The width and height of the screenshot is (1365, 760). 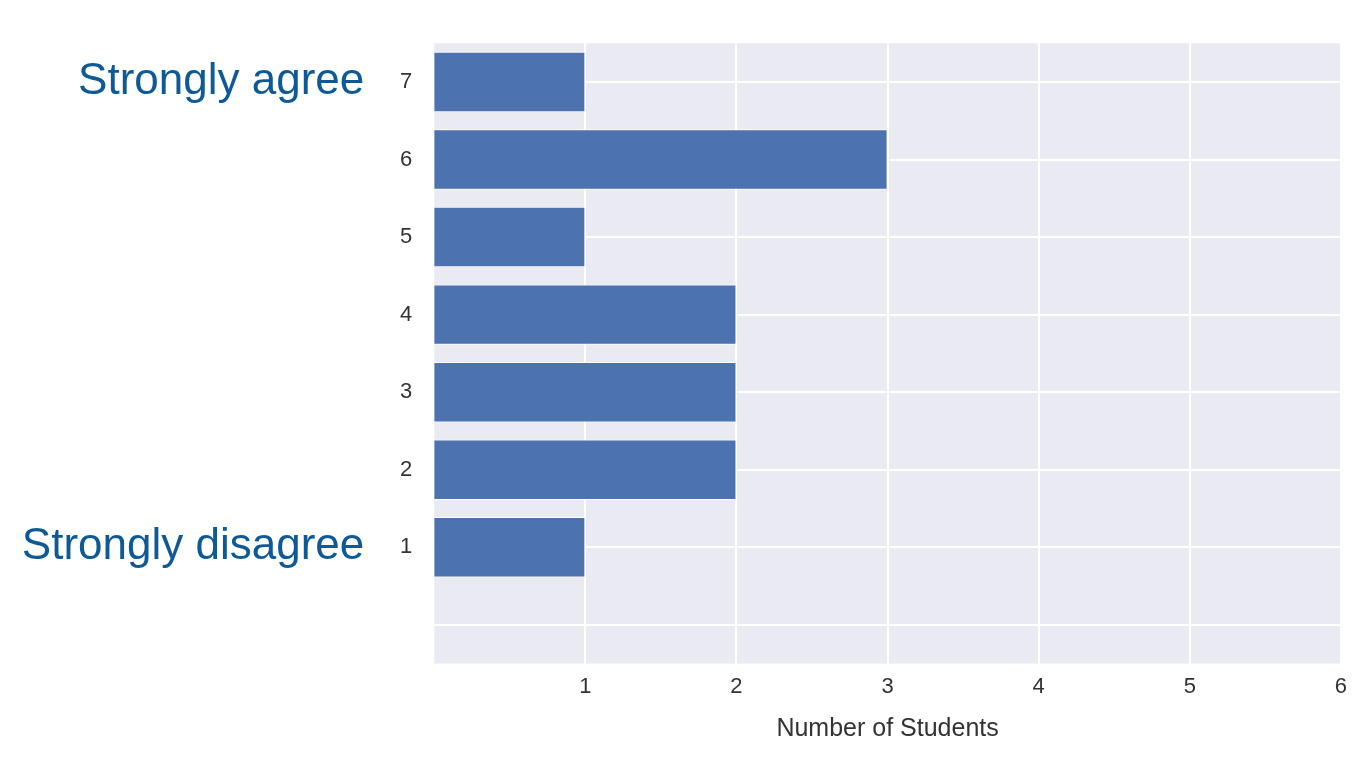 What do you see at coordinates (406, 158) in the screenshot?
I see `y-tick-label: 6` at bounding box center [406, 158].